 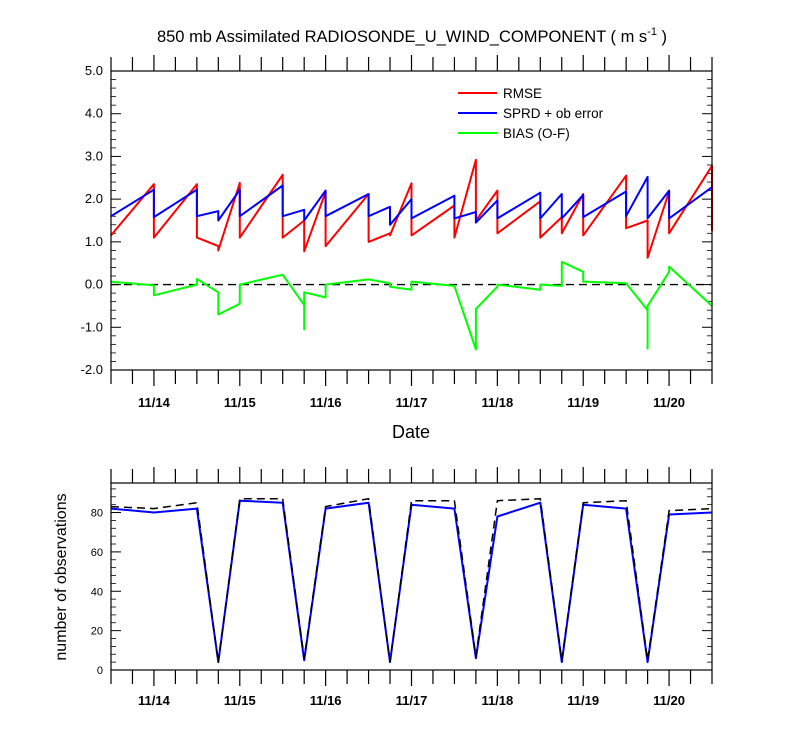 I want to click on bottom-x-tick-labels: 11/14 11/15 11/16 11/17 11/18 11/19 11/20, so click(x=411, y=700).